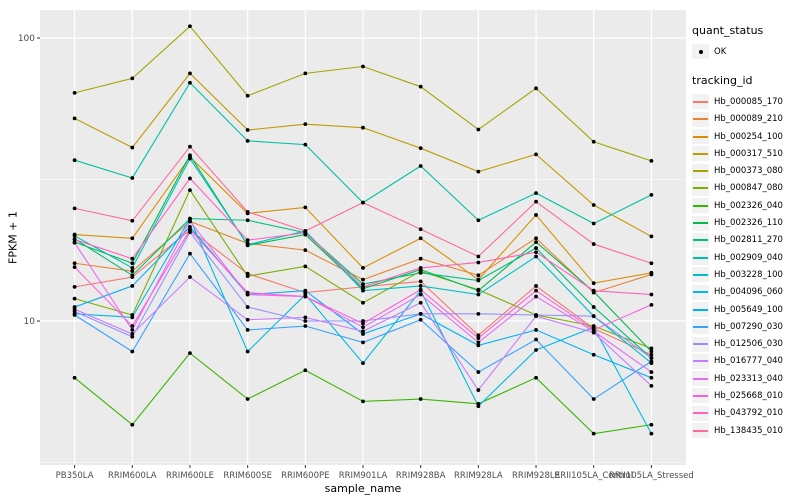 Image resolution: width=800 pixels, height=500 pixels. Describe the element at coordinates (745, 361) in the screenshot. I see `legend-item: Hb_016777_040` at that location.